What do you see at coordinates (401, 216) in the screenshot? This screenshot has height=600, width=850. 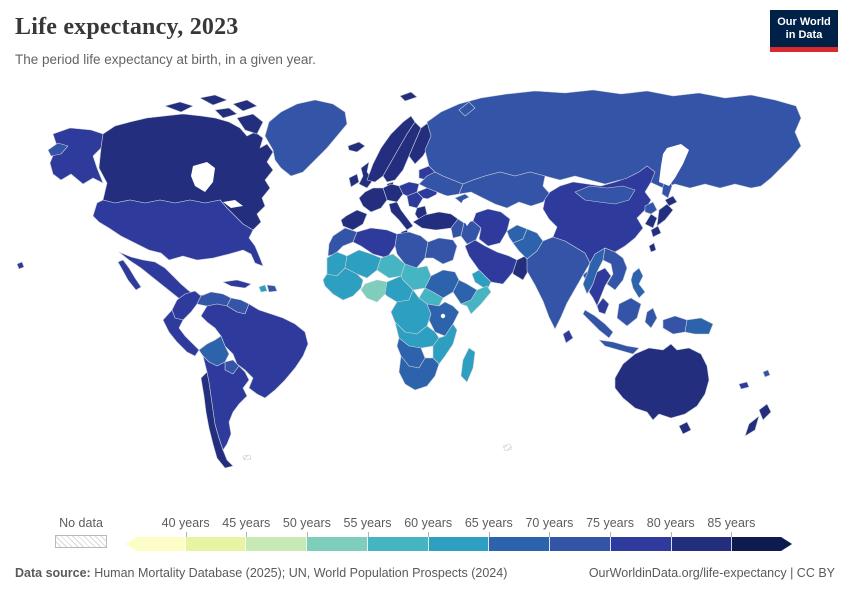 I see `country-italy` at bounding box center [401, 216].